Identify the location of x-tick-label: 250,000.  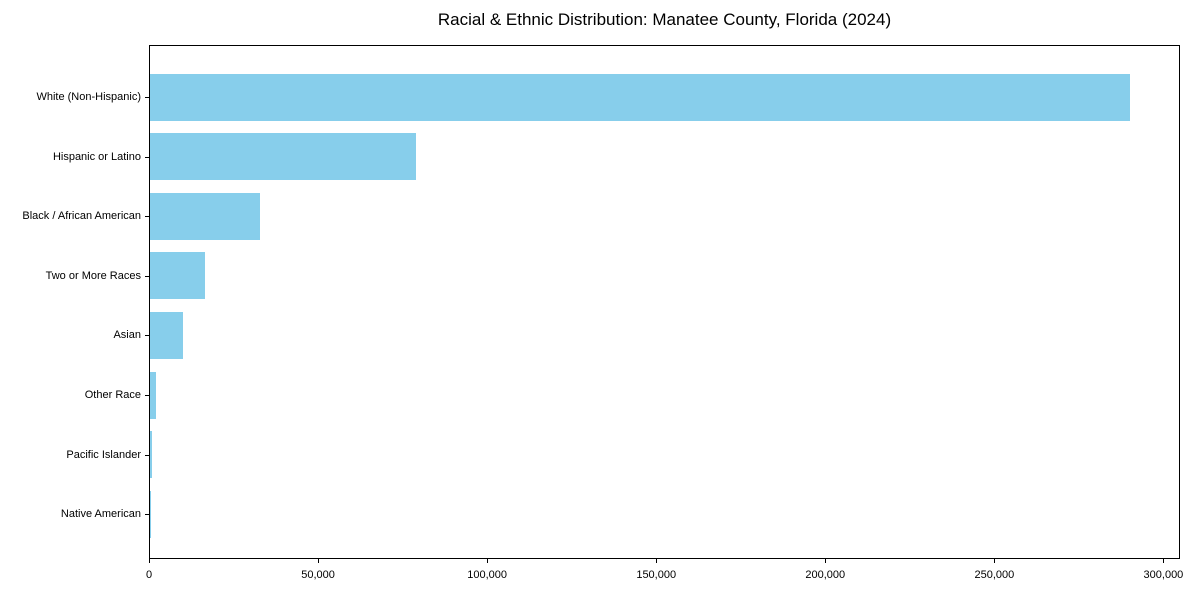
(994, 575).